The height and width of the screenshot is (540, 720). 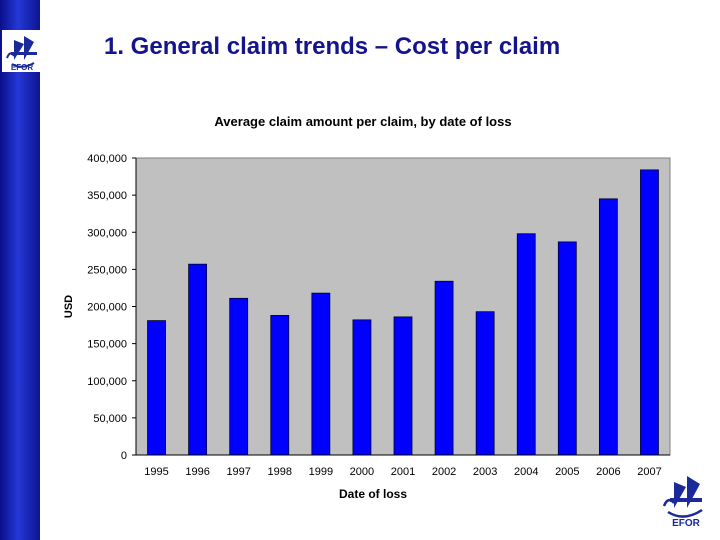 What do you see at coordinates (321, 374) in the screenshot?
I see `bar-1999` at bounding box center [321, 374].